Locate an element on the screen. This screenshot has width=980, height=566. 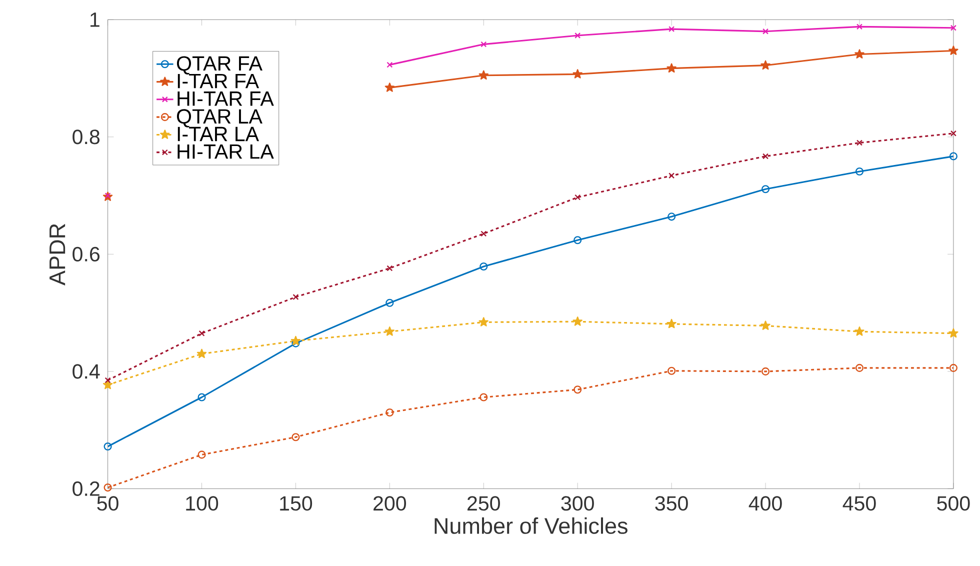
y-tick-label: 0.4 is located at coordinates (86, 371).